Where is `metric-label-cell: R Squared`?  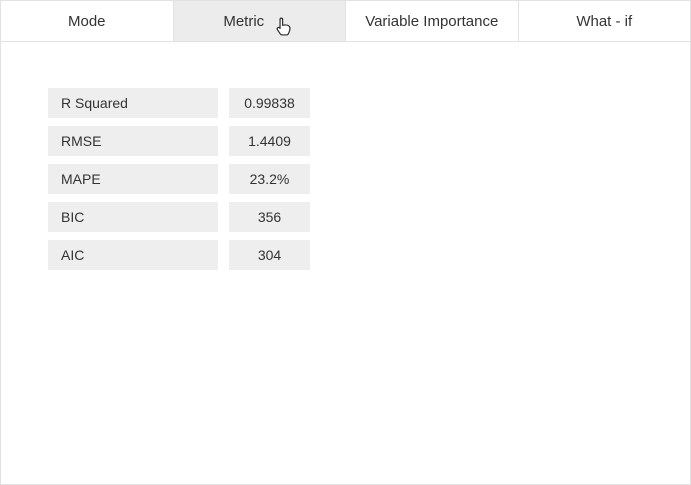
metric-label-cell: R Squared is located at coordinates (133, 103).